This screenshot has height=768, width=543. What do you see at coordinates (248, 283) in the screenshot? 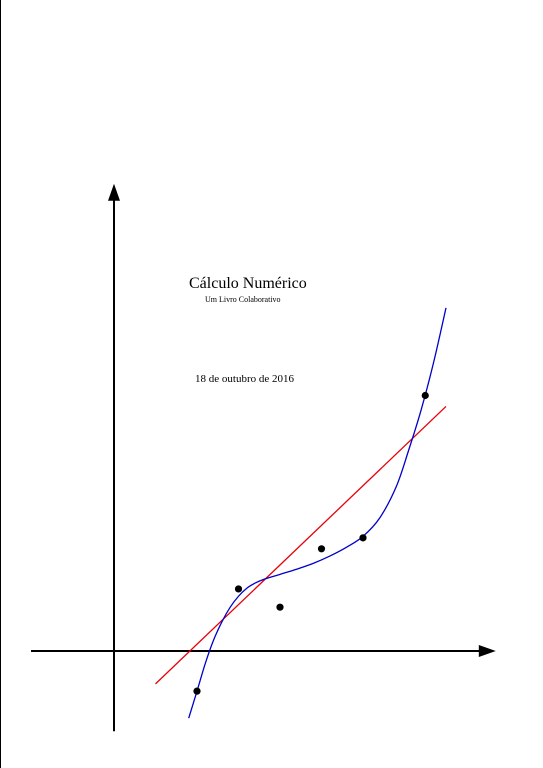
I see `book-title: Cálculo Numérico` at bounding box center [248, 283].